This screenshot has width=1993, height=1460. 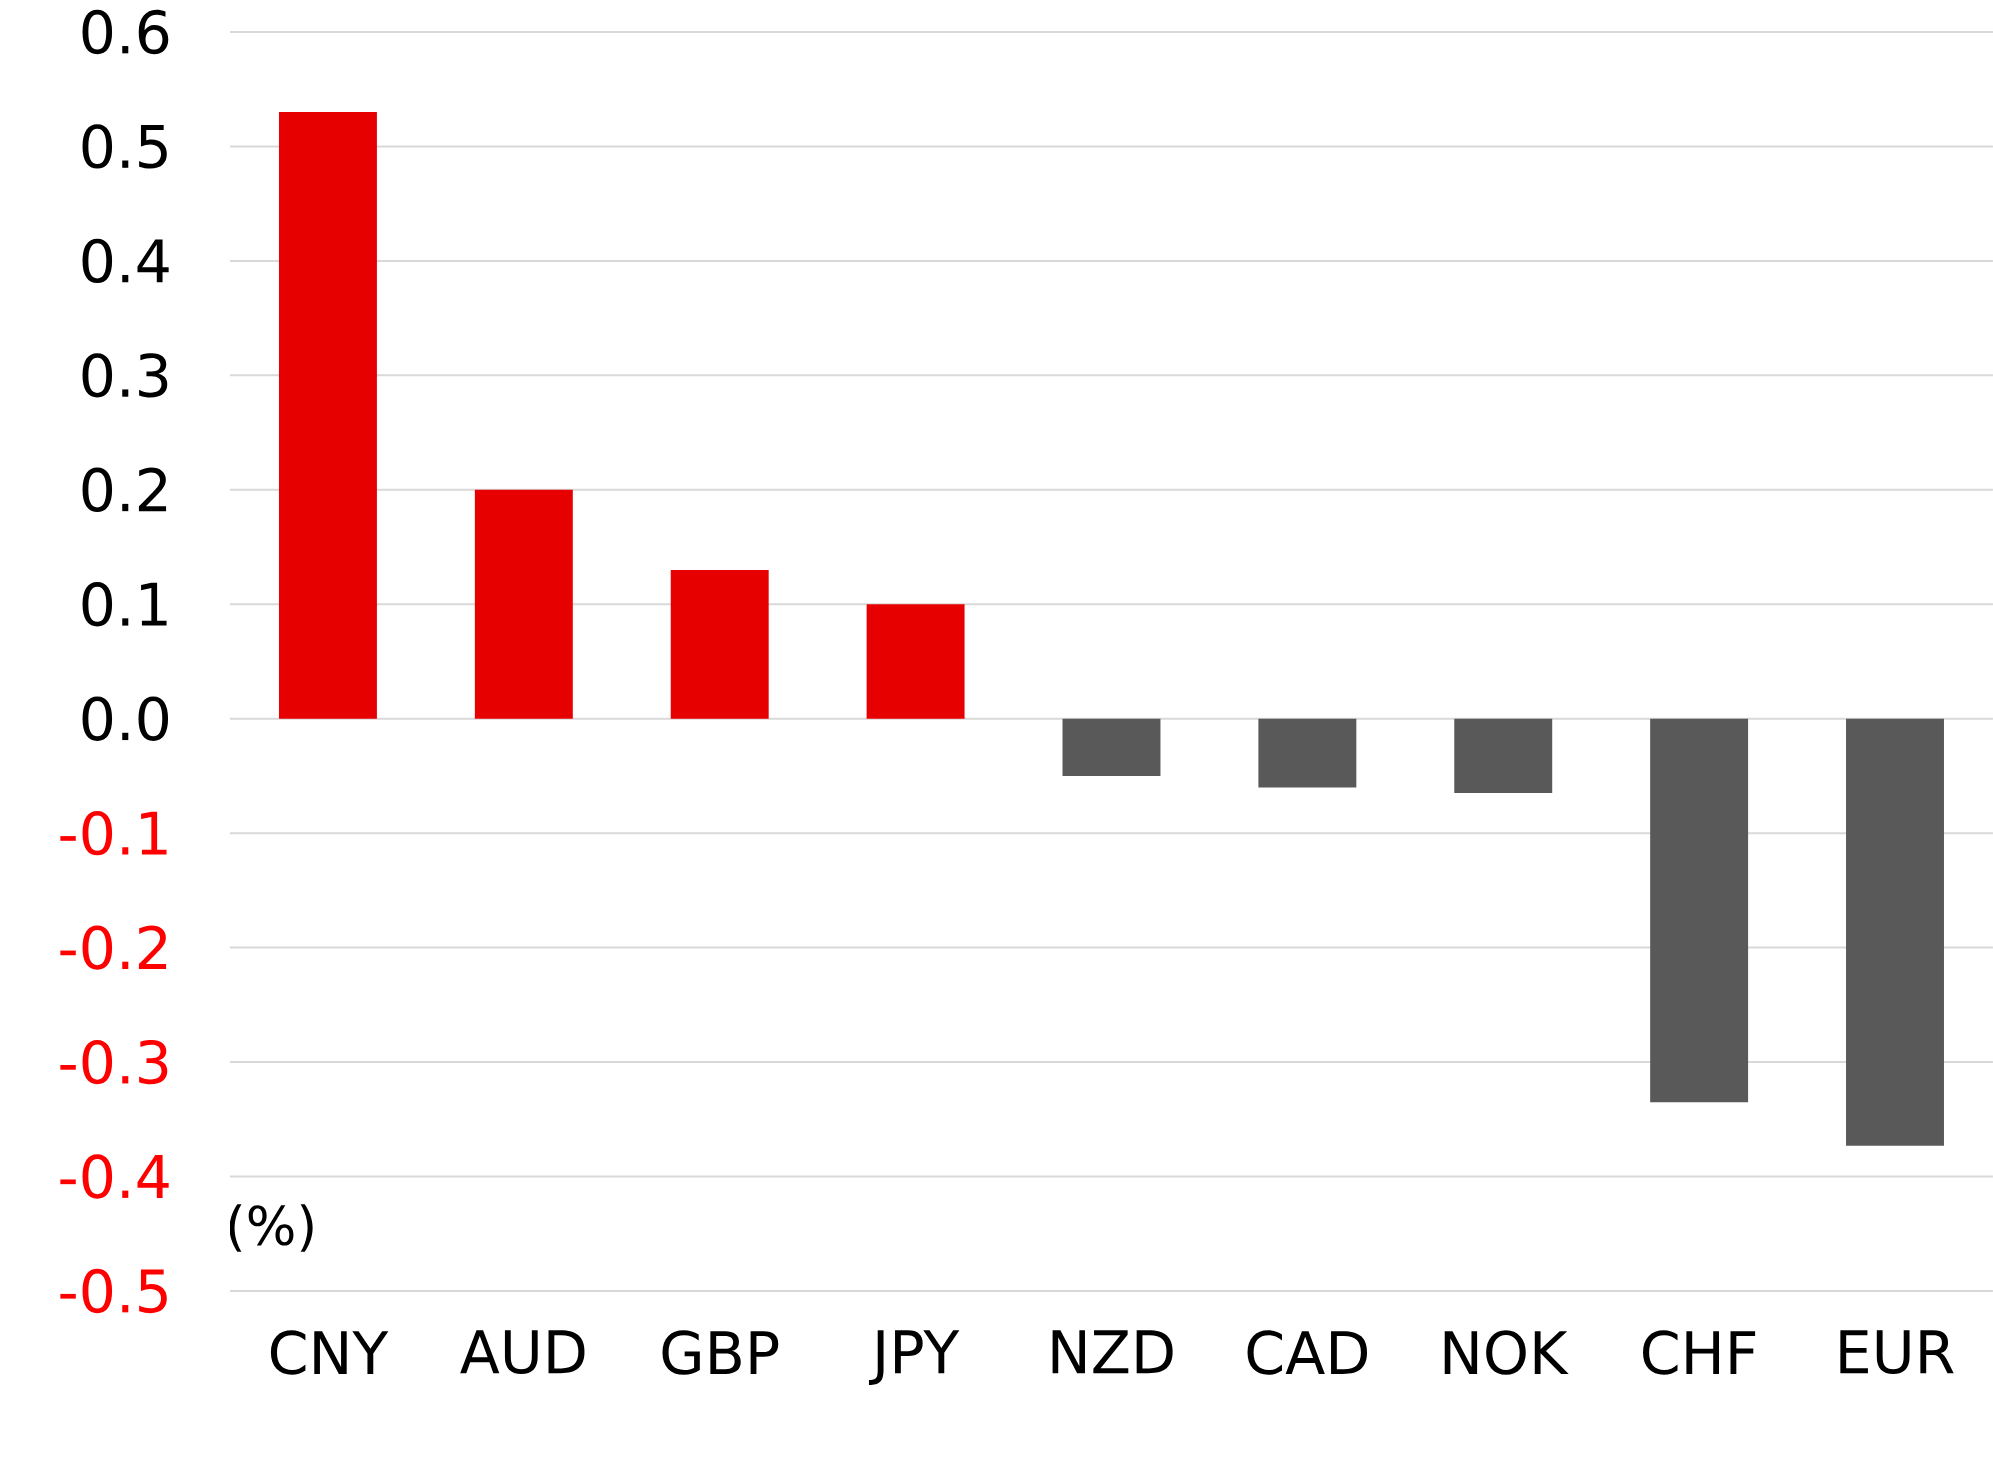 I want to click on x-tick-label: NZD, so click(x=1112, y=1352).